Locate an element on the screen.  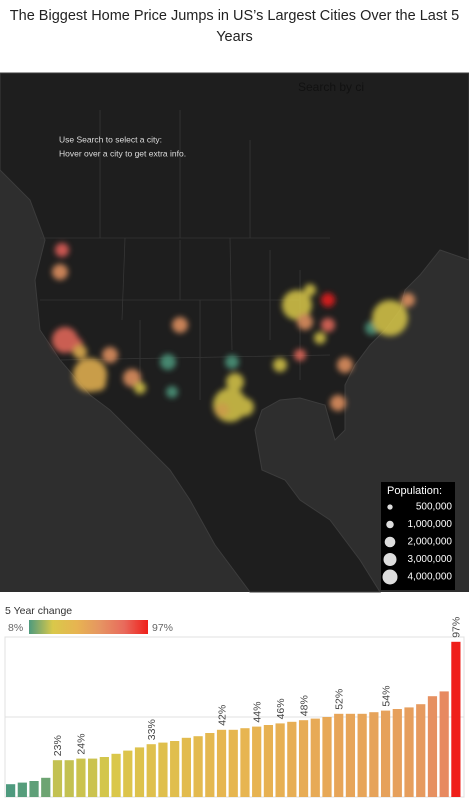
legend-label: 500,000 is located at coordinates (434, 507).